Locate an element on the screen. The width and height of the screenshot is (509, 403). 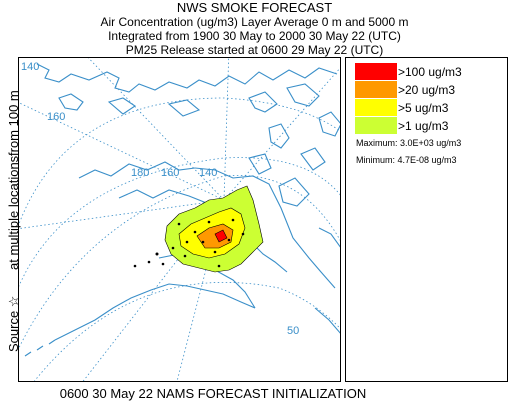
legend-label-5: >5 ug/m3 is located at coordinates (423, 108).